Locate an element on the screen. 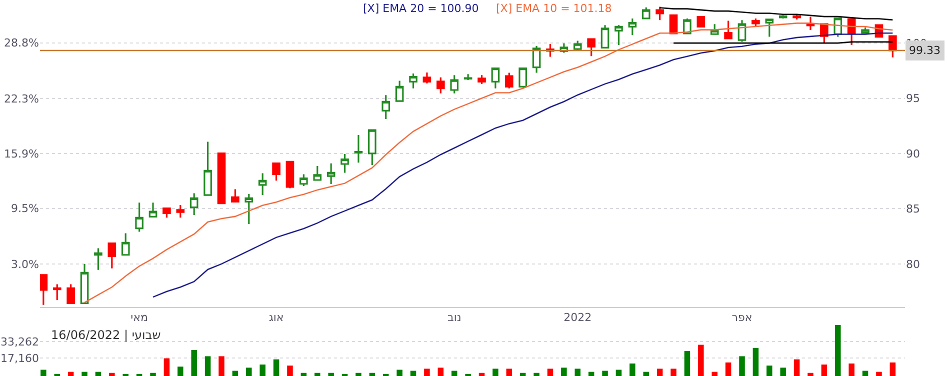 The width and height of the screenshot is (947, 376). y-tick-label: 85 is located at coordinates (913, 209).